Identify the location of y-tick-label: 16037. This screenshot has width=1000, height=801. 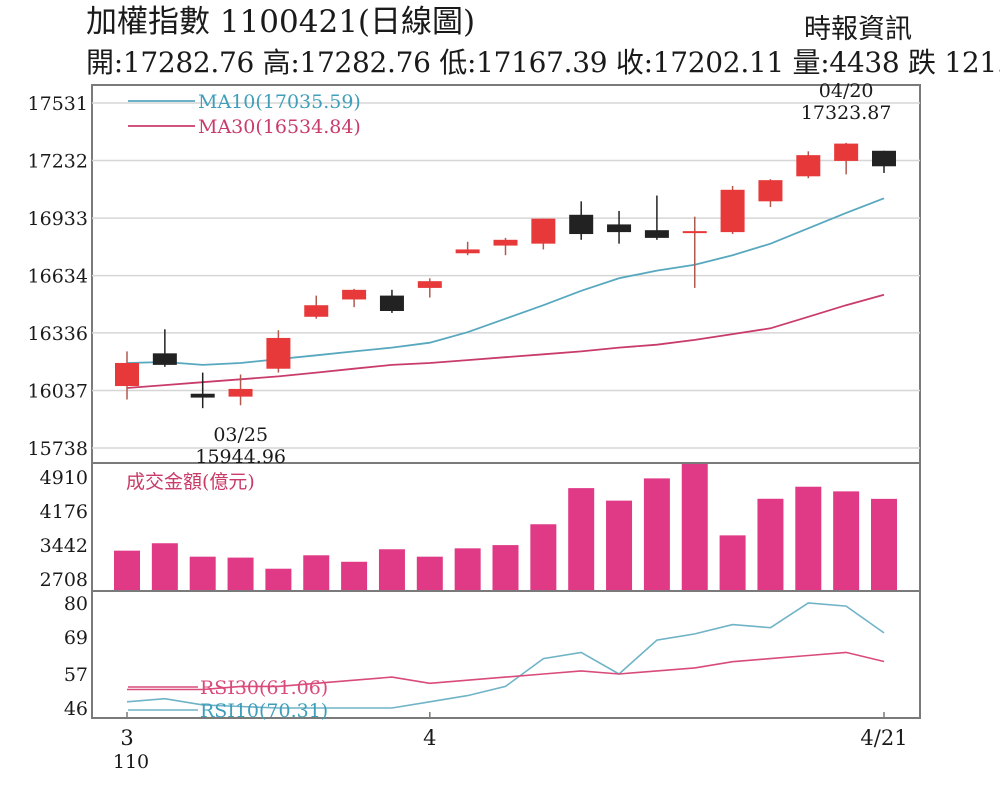
(58, 391).